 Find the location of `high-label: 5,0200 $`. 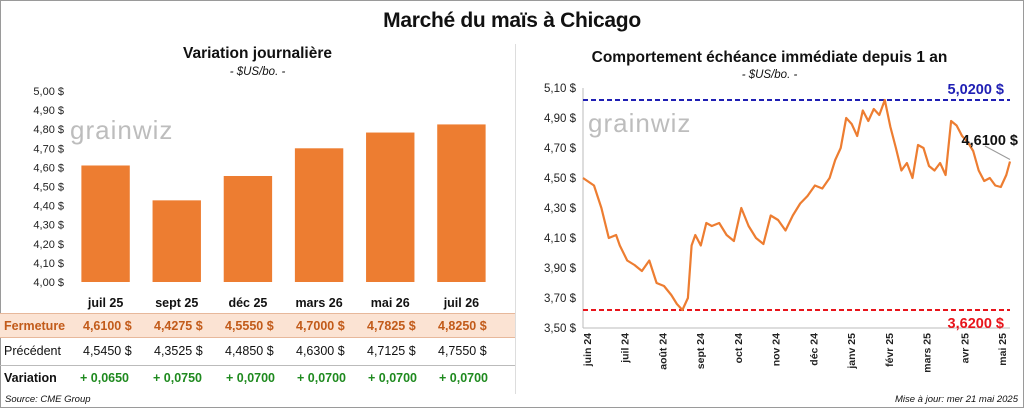

high-label: 5,0200 $ is located at coordinates (976, 90).